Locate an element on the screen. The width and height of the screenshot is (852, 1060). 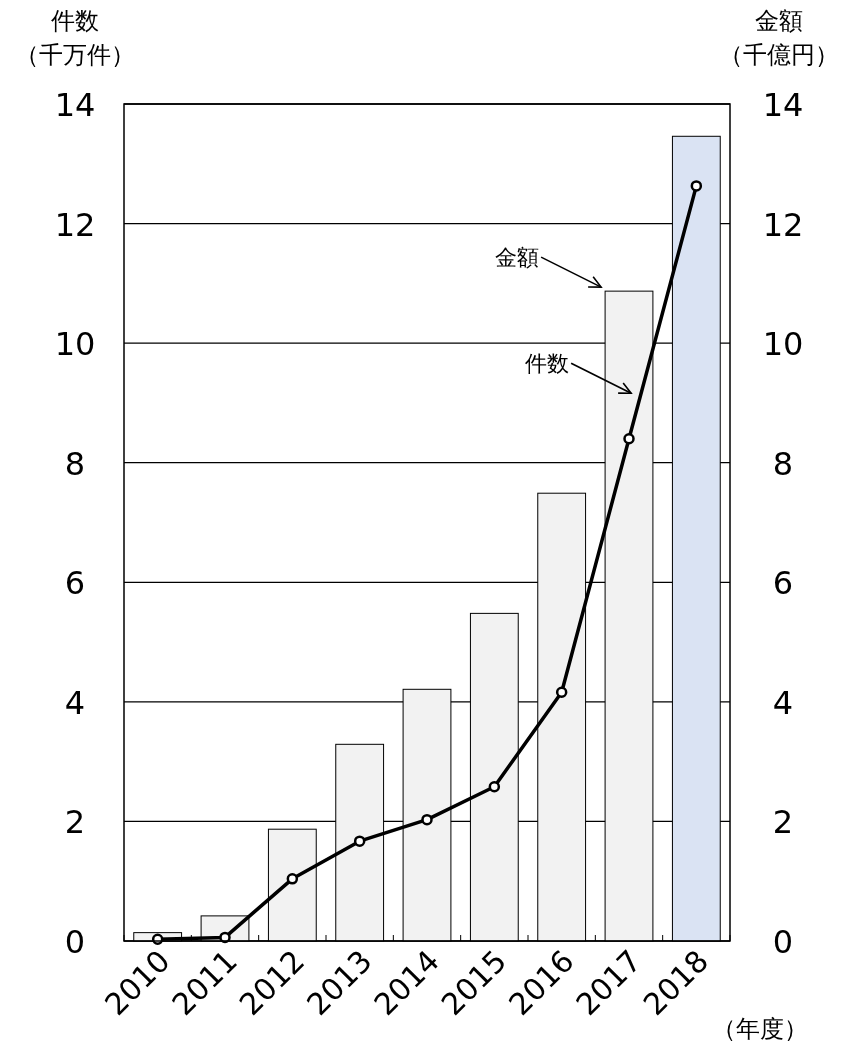
y2-tick-label: 10 is located at coordinates (783, 344).